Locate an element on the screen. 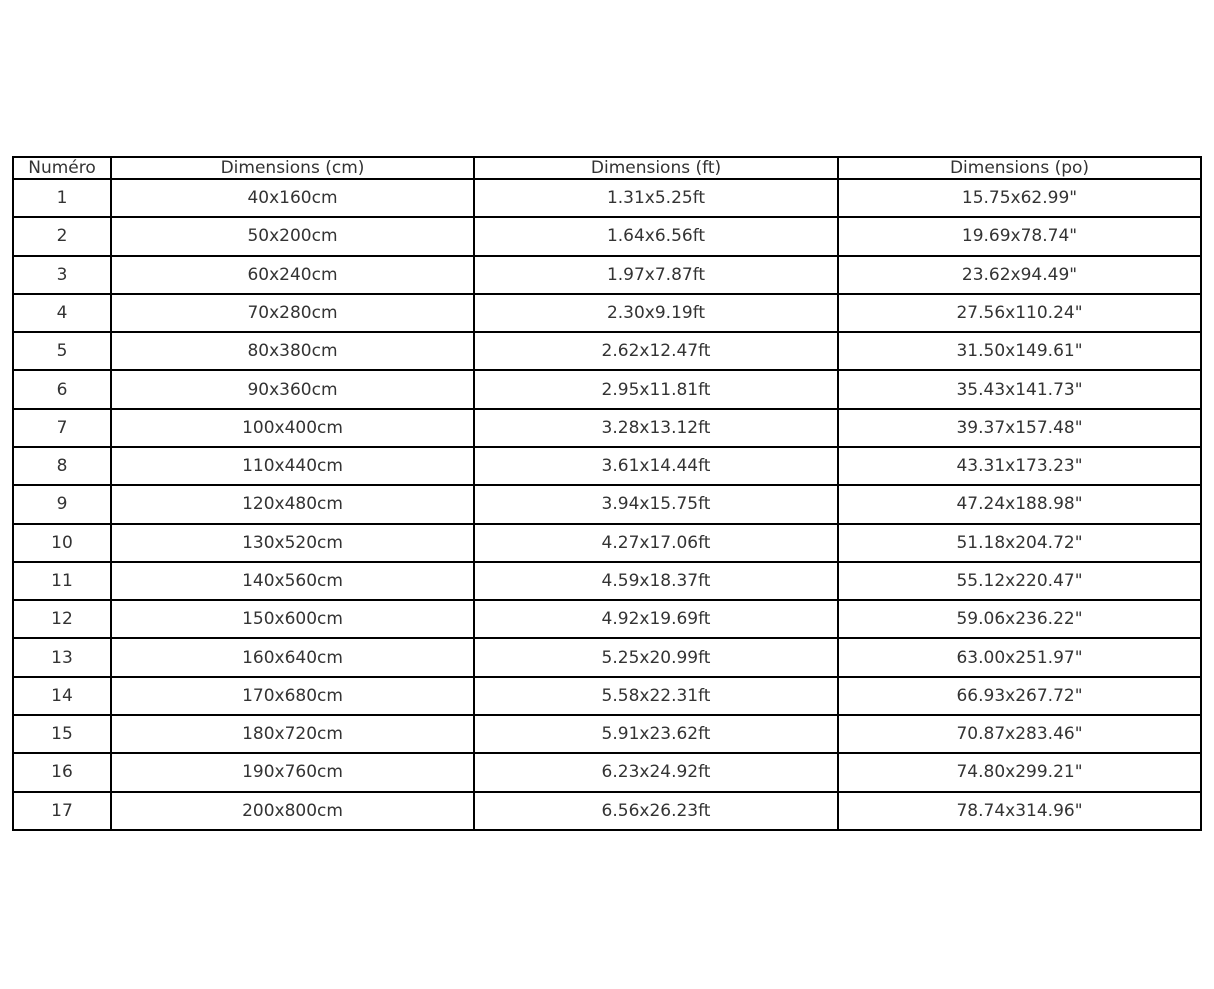 The image size is (1214, 989). table-cell: 110x440cm is located at coordinates (292, 466).